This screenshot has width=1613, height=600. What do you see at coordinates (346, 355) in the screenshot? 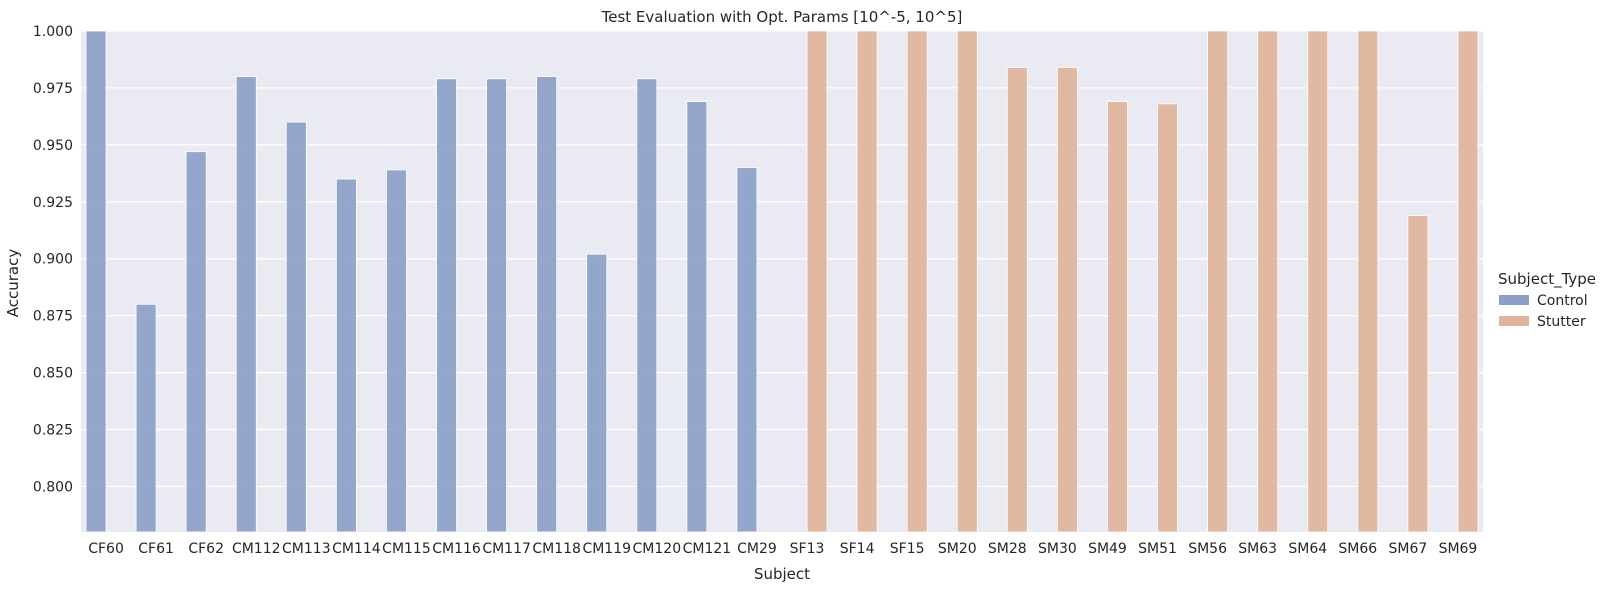
I see `bar-cm114-control` at bounding box center [346, 355].